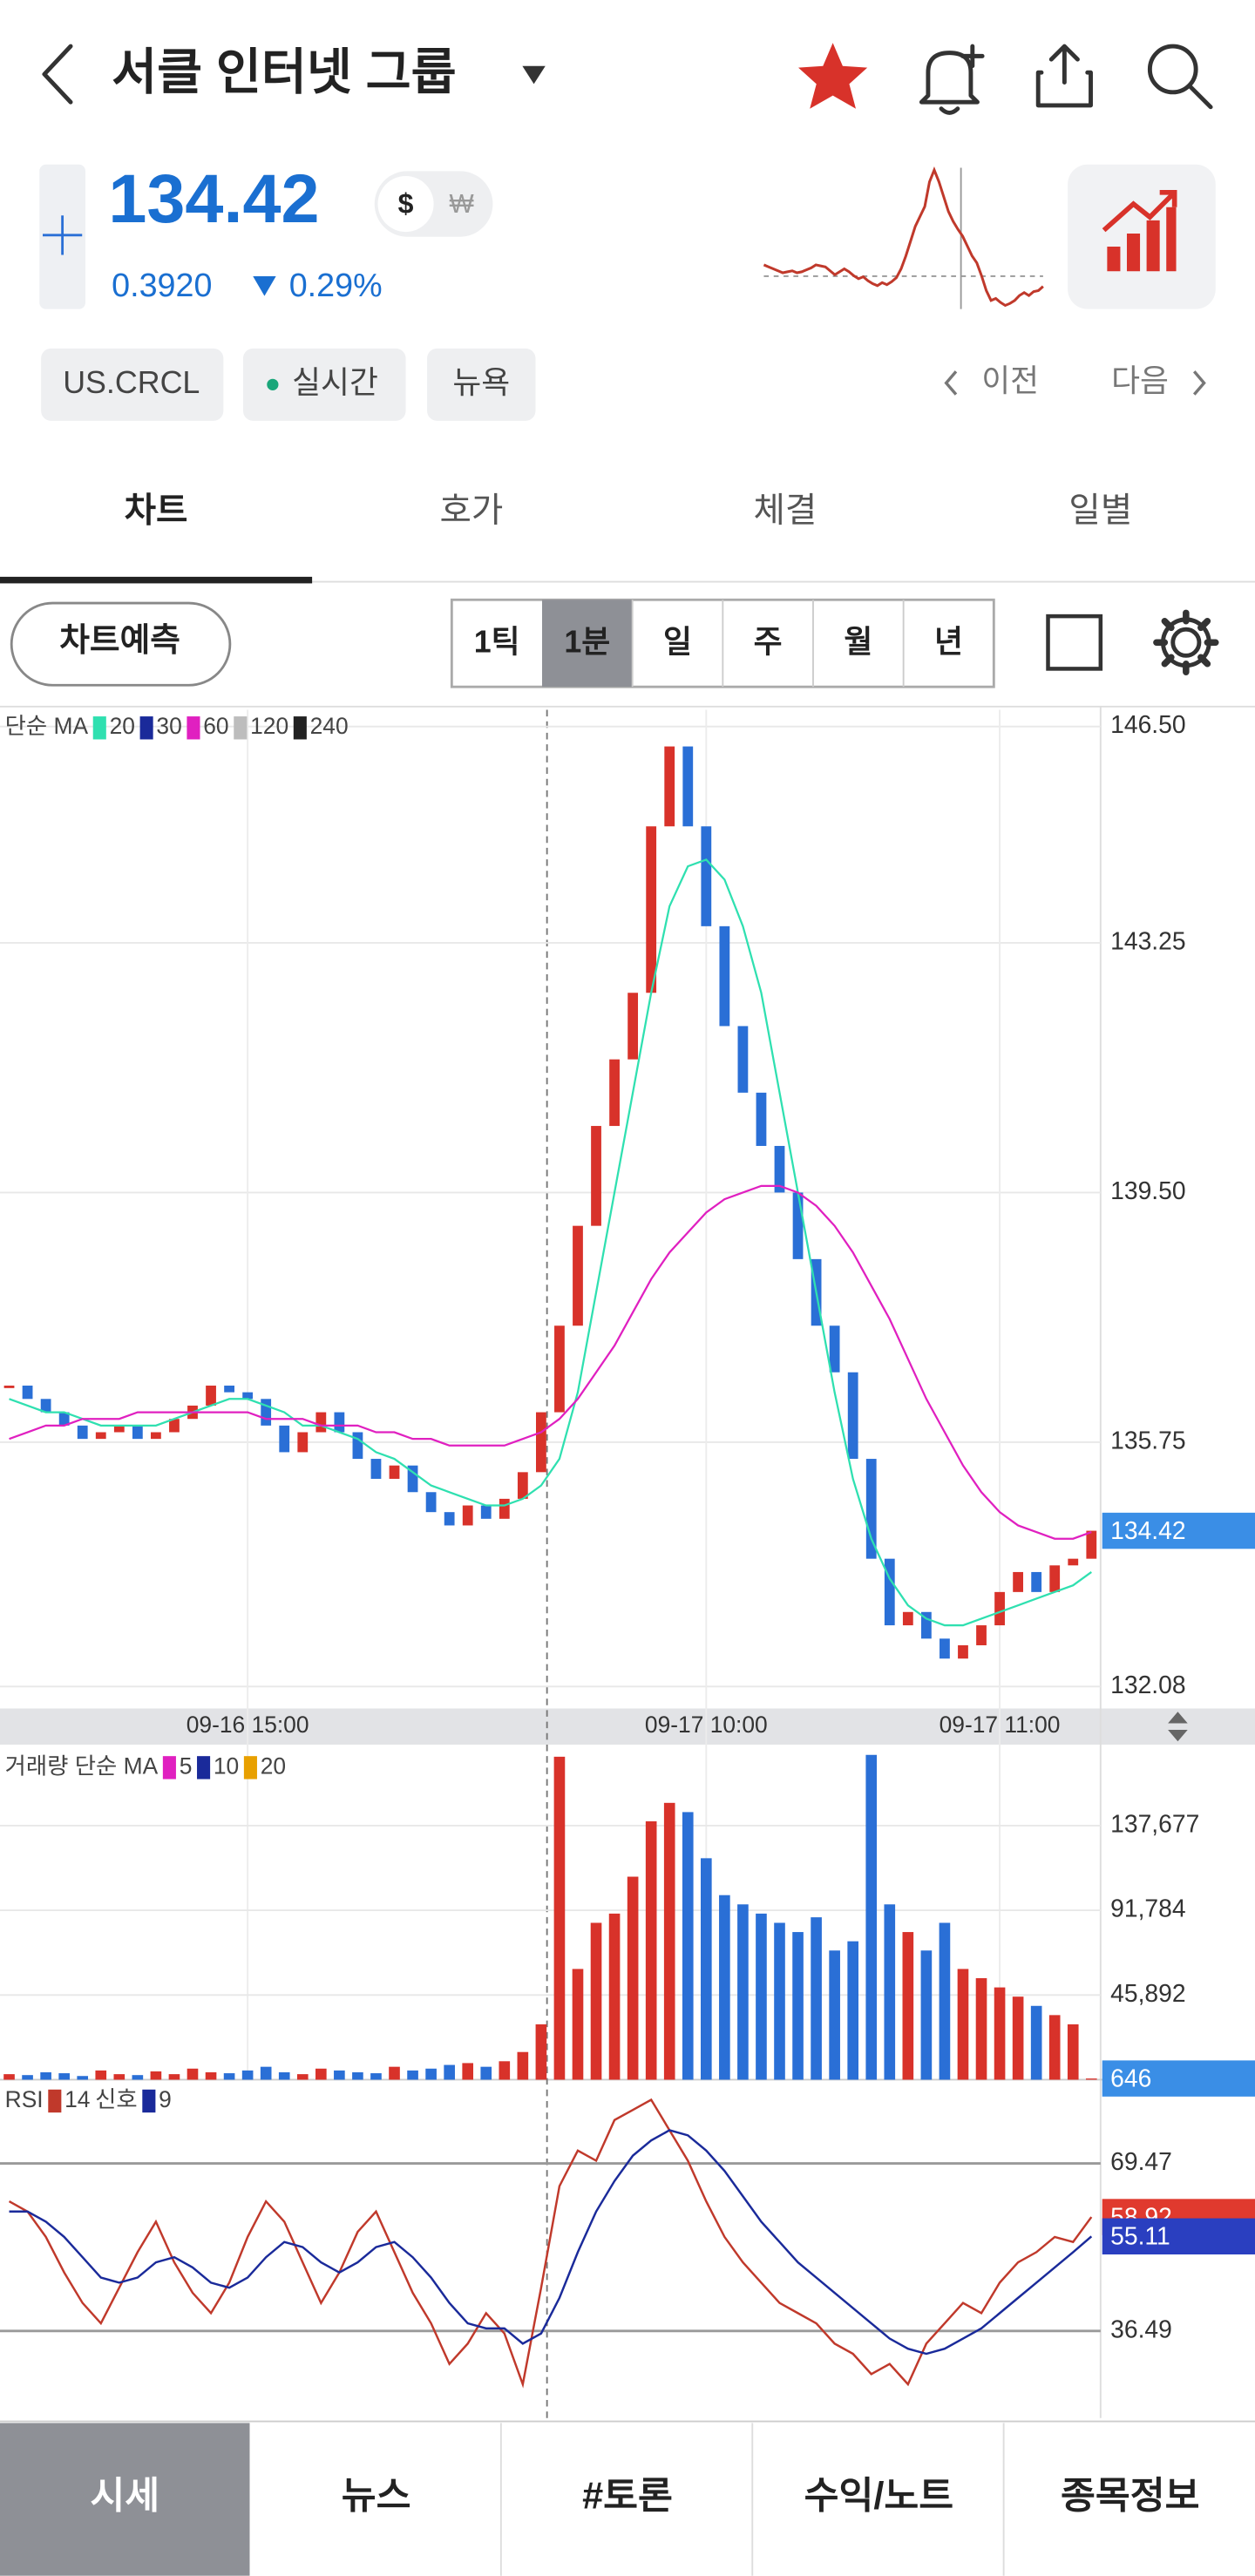 This screenshot has width=1255, height=2576. Describe the element at coordinates (82, 1766) in the screenshot. I see `legend-label: 거래량 단순 MA` at that location.